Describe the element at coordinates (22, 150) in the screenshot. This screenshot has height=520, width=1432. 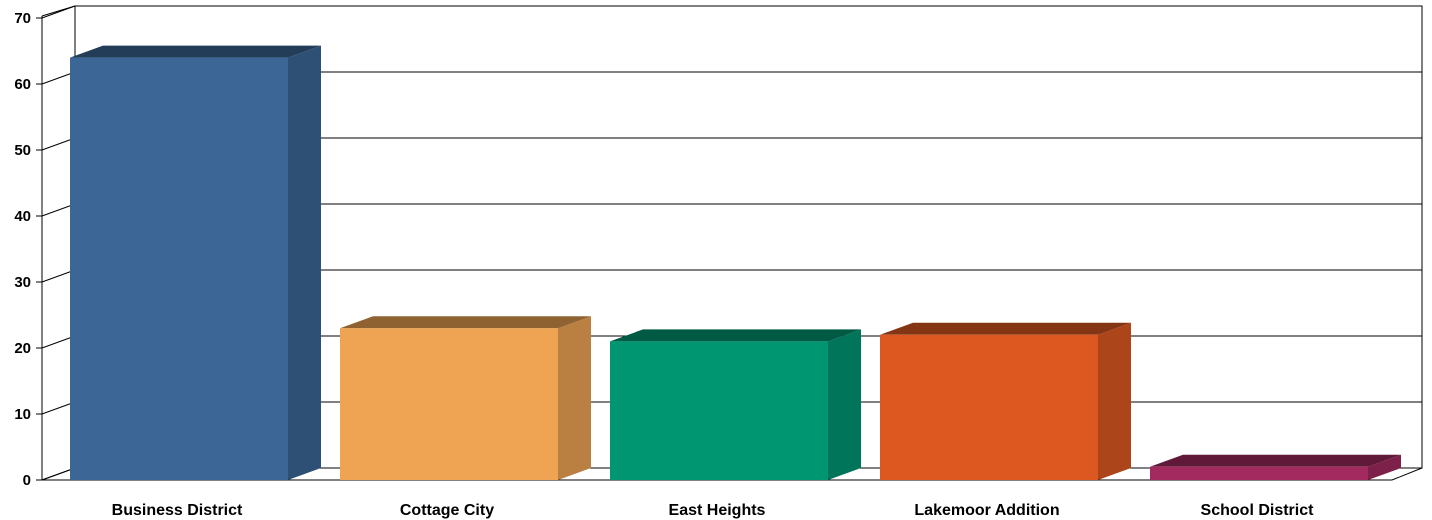
I see `y-tick-label: 50` at that location.